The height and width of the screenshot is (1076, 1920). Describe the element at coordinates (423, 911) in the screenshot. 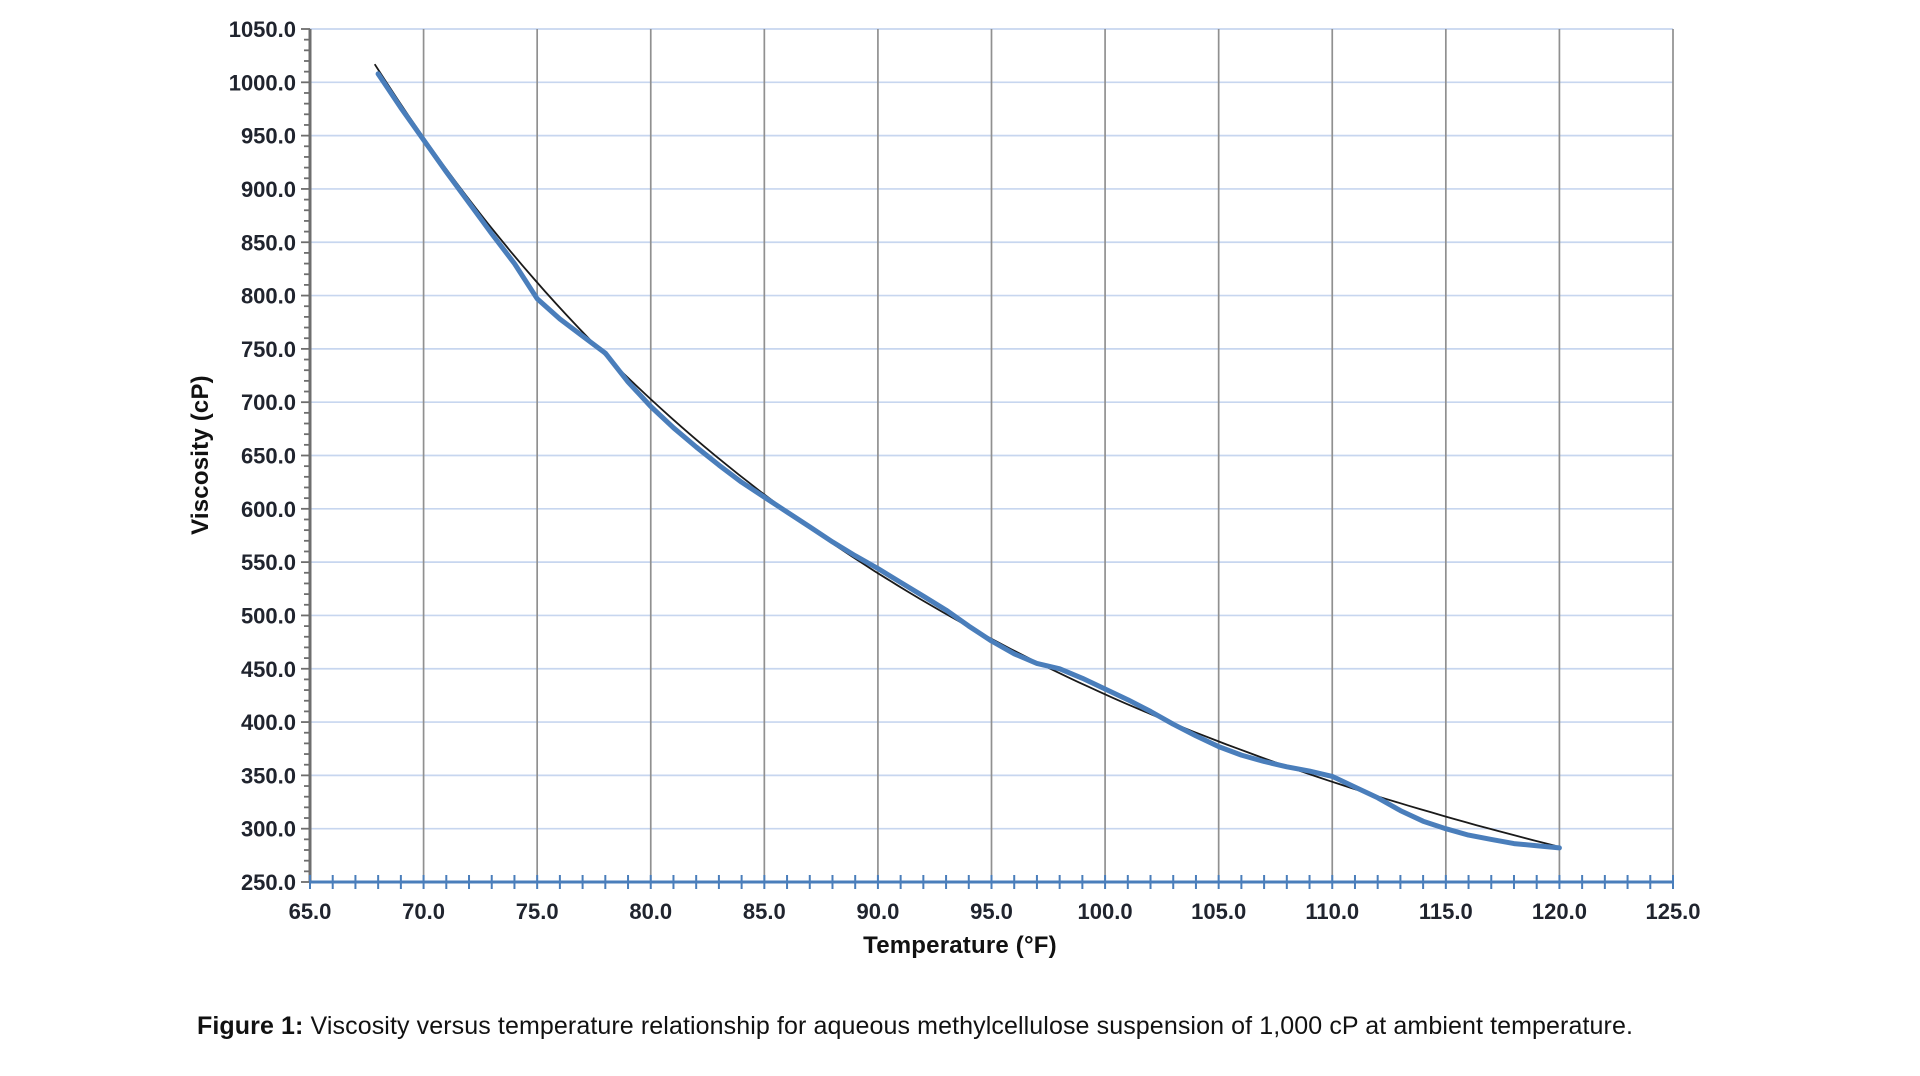

I see `x-tick-label: 70.0` at that location.